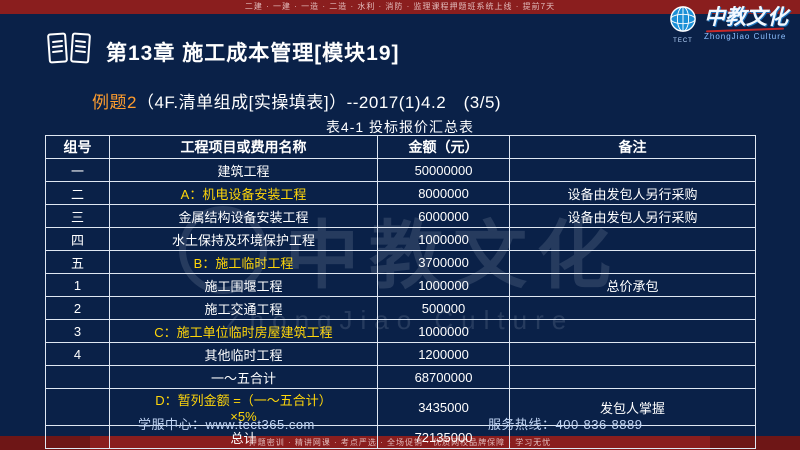 Image resolution: width=800 pixels, height=450 pixels. I want to click on logo-texts: 中教文化 ZhongJiao Culture, so click(746, 24).